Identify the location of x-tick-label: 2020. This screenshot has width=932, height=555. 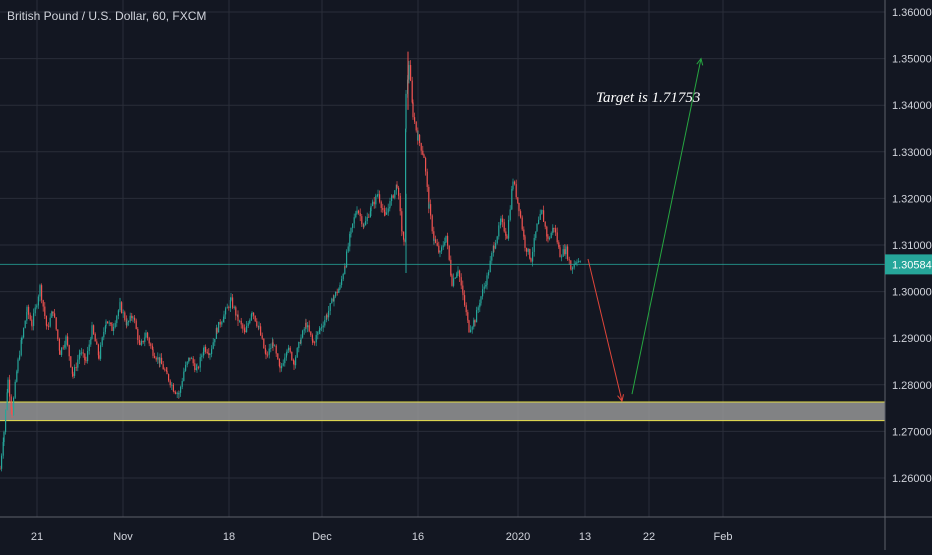
(518, 537).